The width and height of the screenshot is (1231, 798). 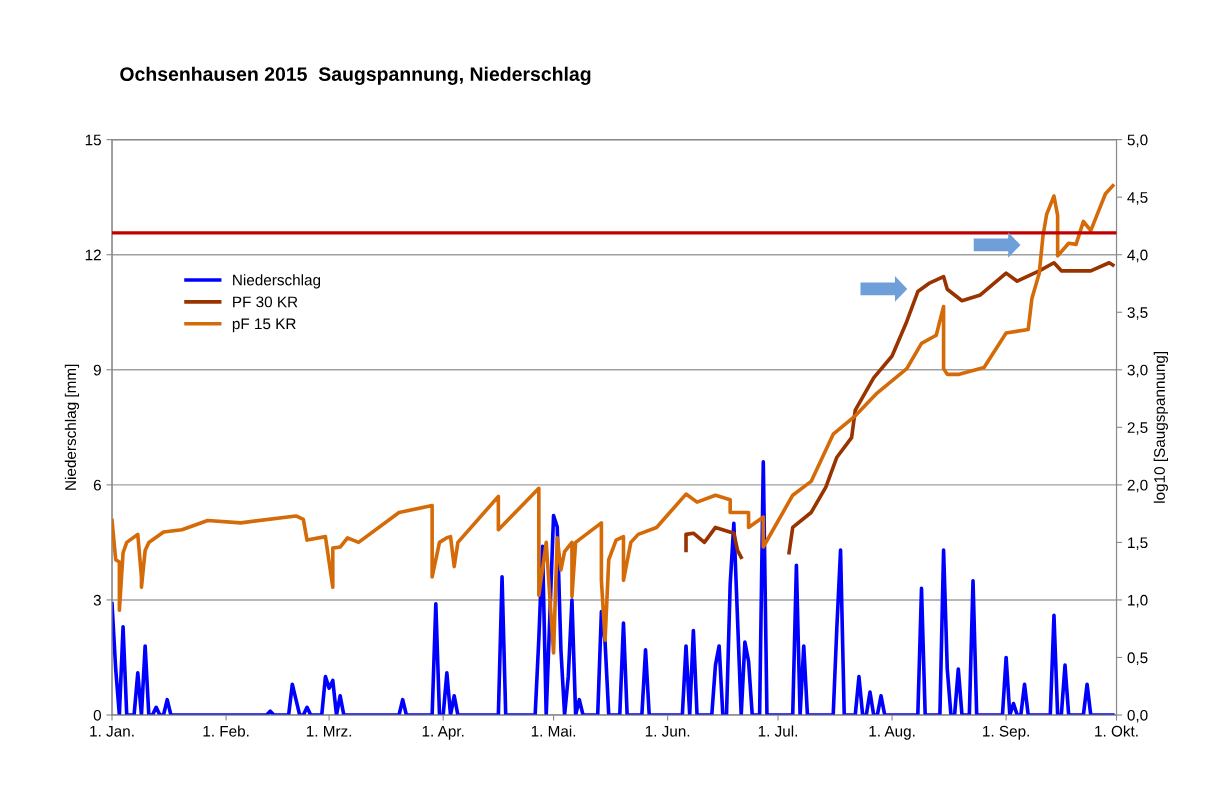 What do you see at coordinates (1160, 427) in the screenshot?
I see `y2-axis-title: log10 [Saugspannung]` at bounding box center [1160, 427].